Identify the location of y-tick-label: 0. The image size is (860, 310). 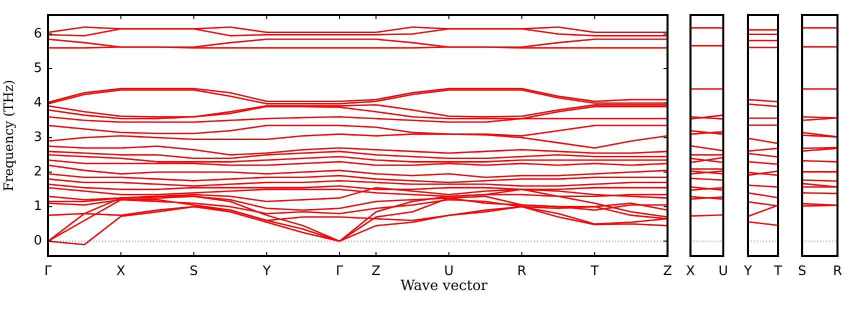
(38, 241).